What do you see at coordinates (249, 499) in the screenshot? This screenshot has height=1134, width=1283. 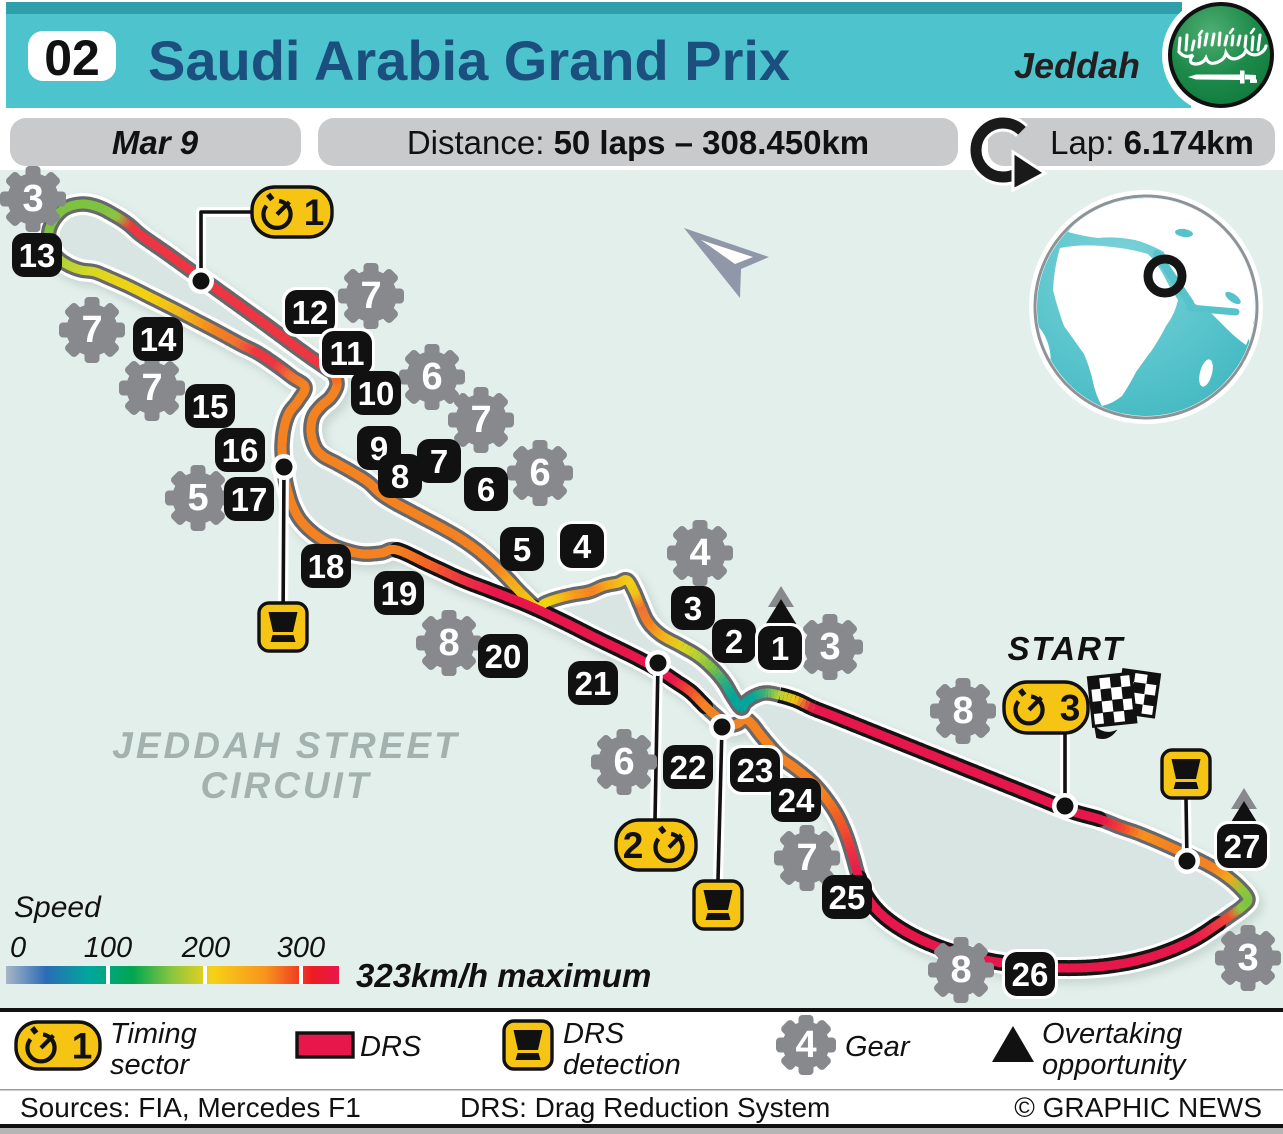 I see `svg-text: 17` at bounding box center [249, 499].